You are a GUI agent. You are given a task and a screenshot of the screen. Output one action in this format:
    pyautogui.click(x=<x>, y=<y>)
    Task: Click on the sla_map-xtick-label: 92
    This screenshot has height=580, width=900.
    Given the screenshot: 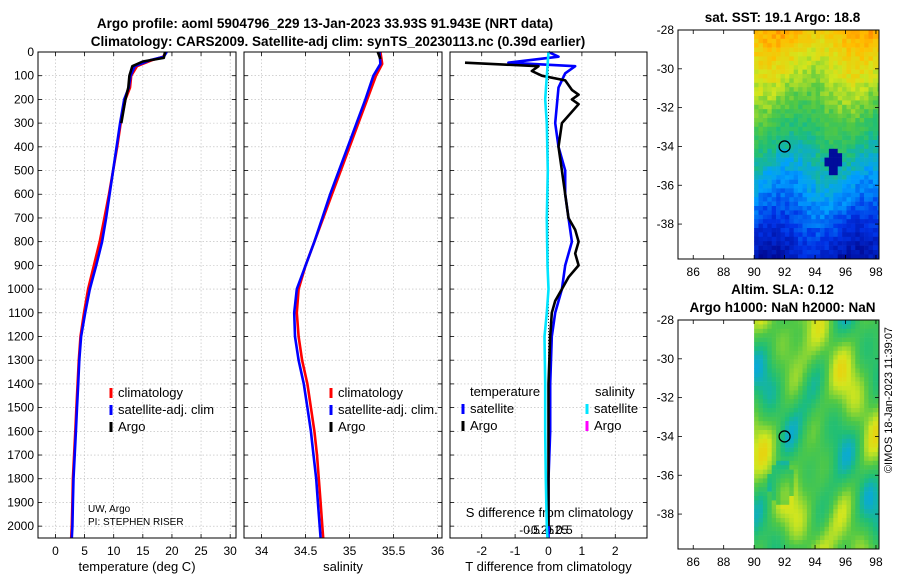 What is the action you would take?
    pyautogui.click(x=785, y=562)
    